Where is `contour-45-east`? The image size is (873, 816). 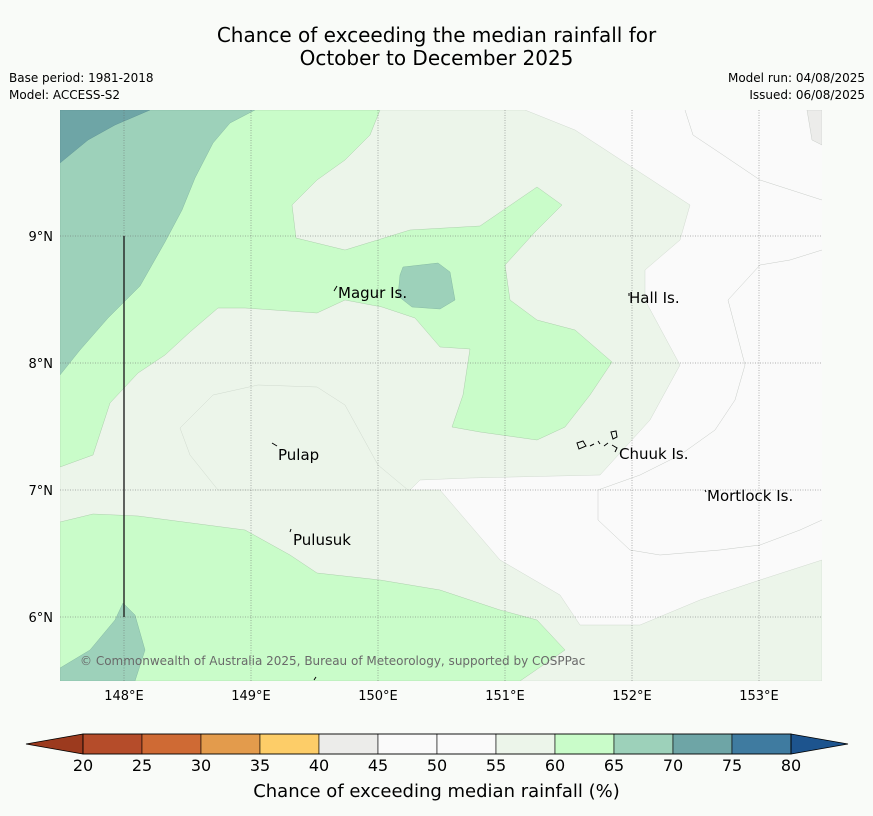
contour-45-east is located at coordinates (709, 402).